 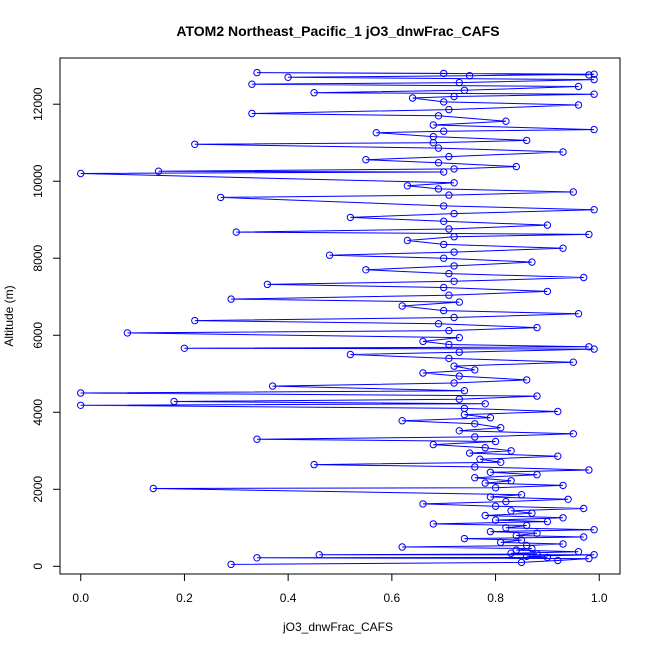 I want to click on y-tick-label: 12000, so click(x=38, y=104).